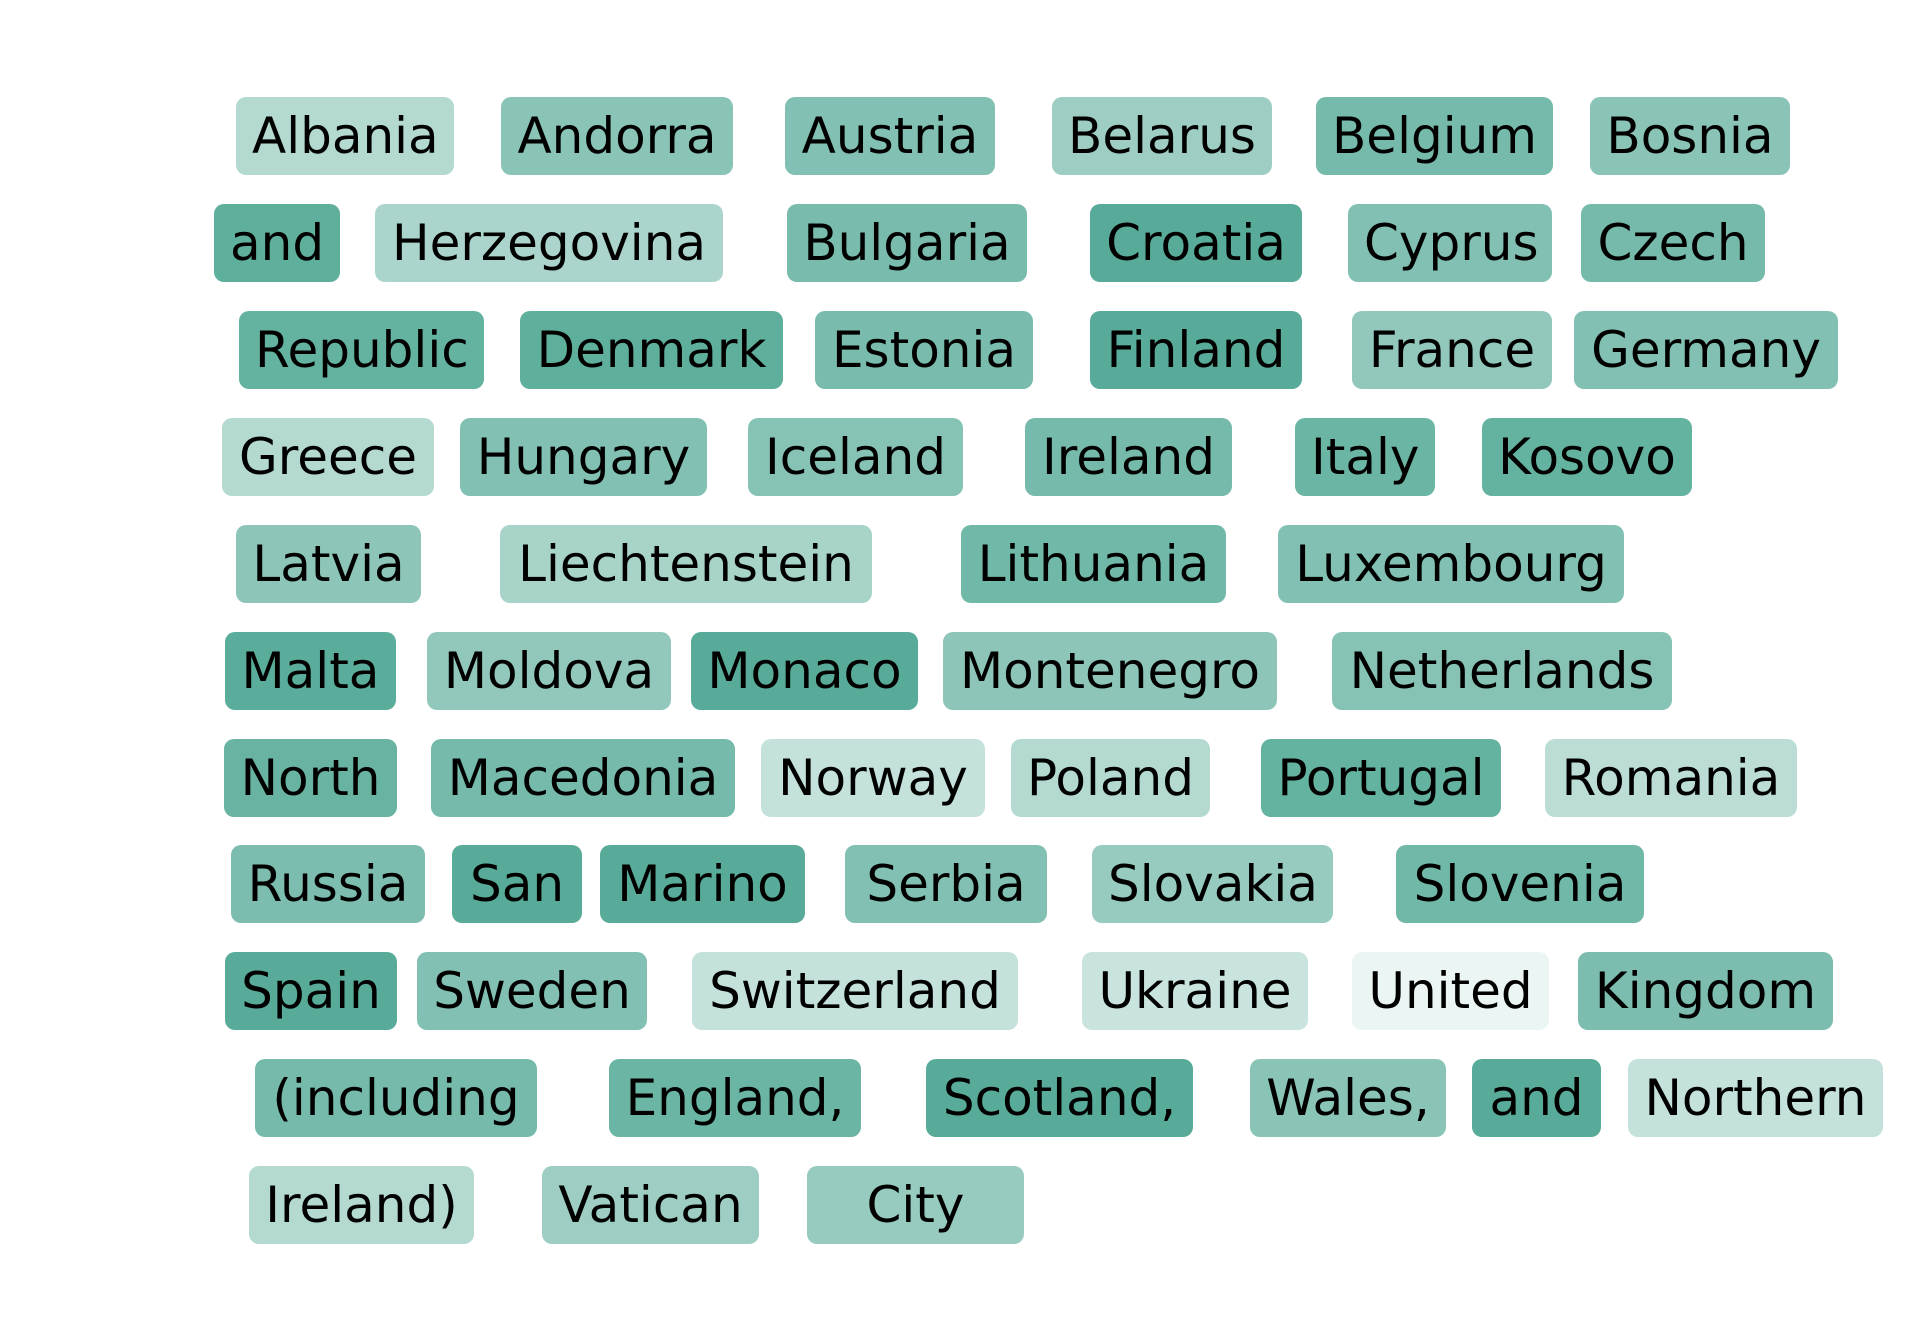 The height and width of the screenshot is (1330, 1919). Describe the element at coordinates (1520, 884) in the screenshot. I see `word-chip: Slovenia` at that location.